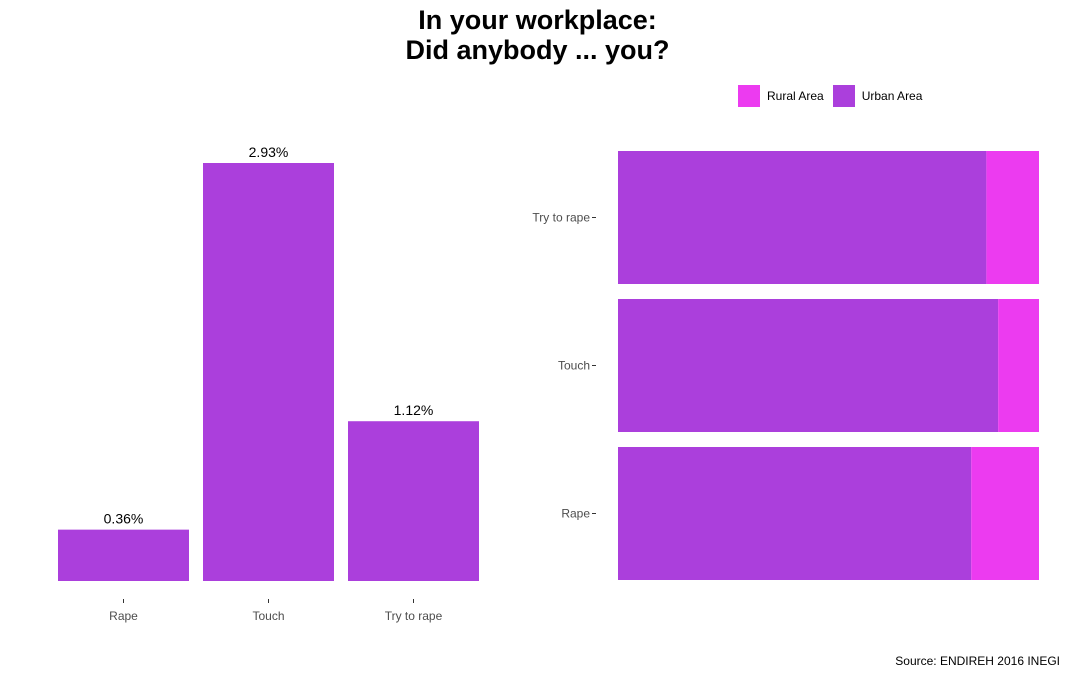 The width and height of the screenshot is (1075, 674). Describe the element at coordinates (268, 372) in the screenshot. I see `bar-touch` at that location.